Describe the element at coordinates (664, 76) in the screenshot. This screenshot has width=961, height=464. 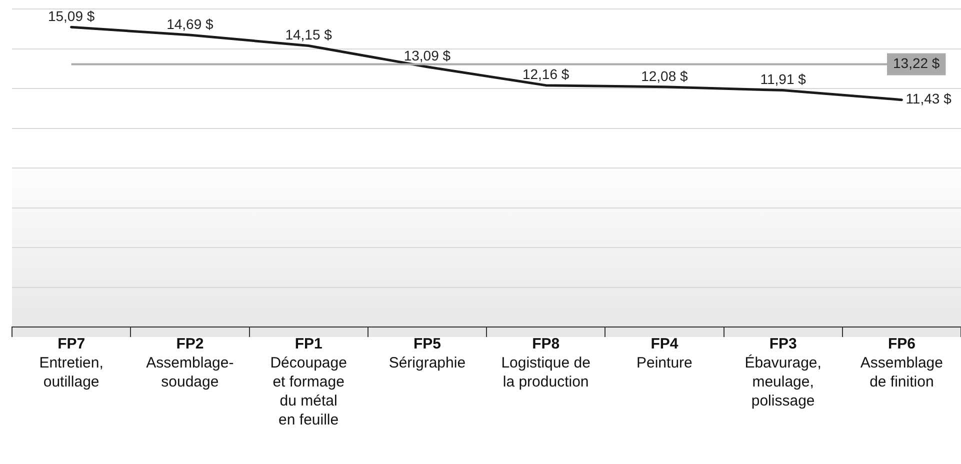
I see `data-label: 12,08 $` at that location.